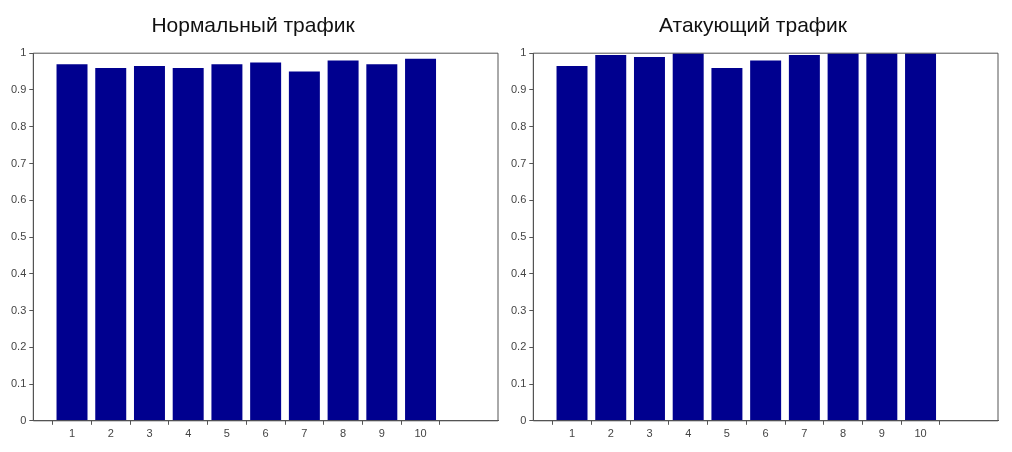 The width and height of the screenshot is (1012, 452). Describe the element at coordinates (253, 25) in the screenshot. I see `chart-title: Нормальный трафик` at that location.